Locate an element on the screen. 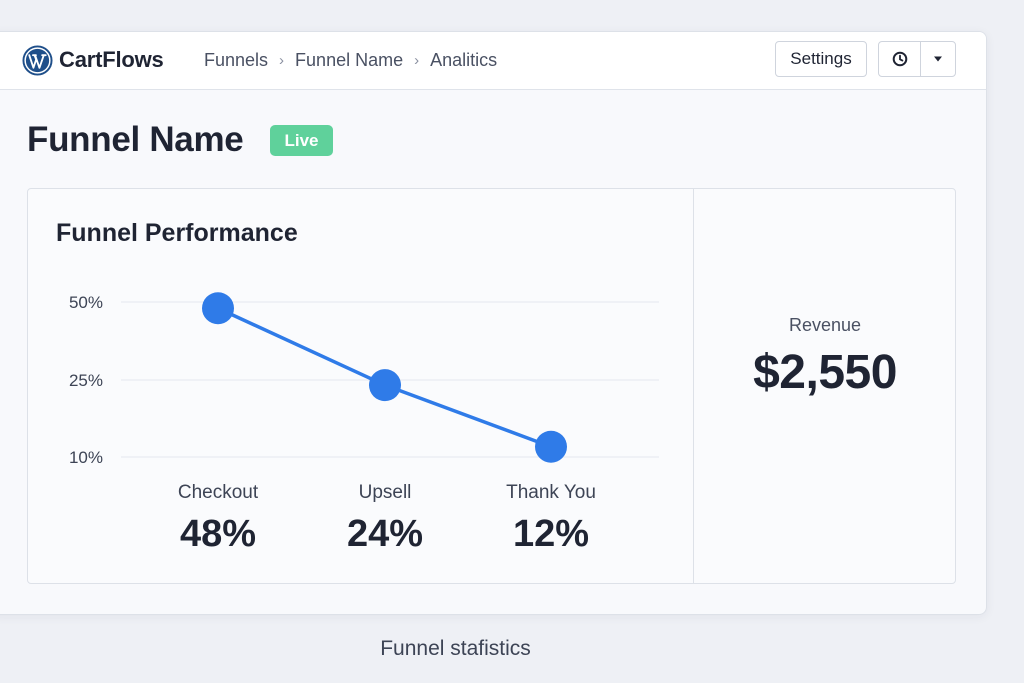  clock-icon is located at coordinates (900, 59).